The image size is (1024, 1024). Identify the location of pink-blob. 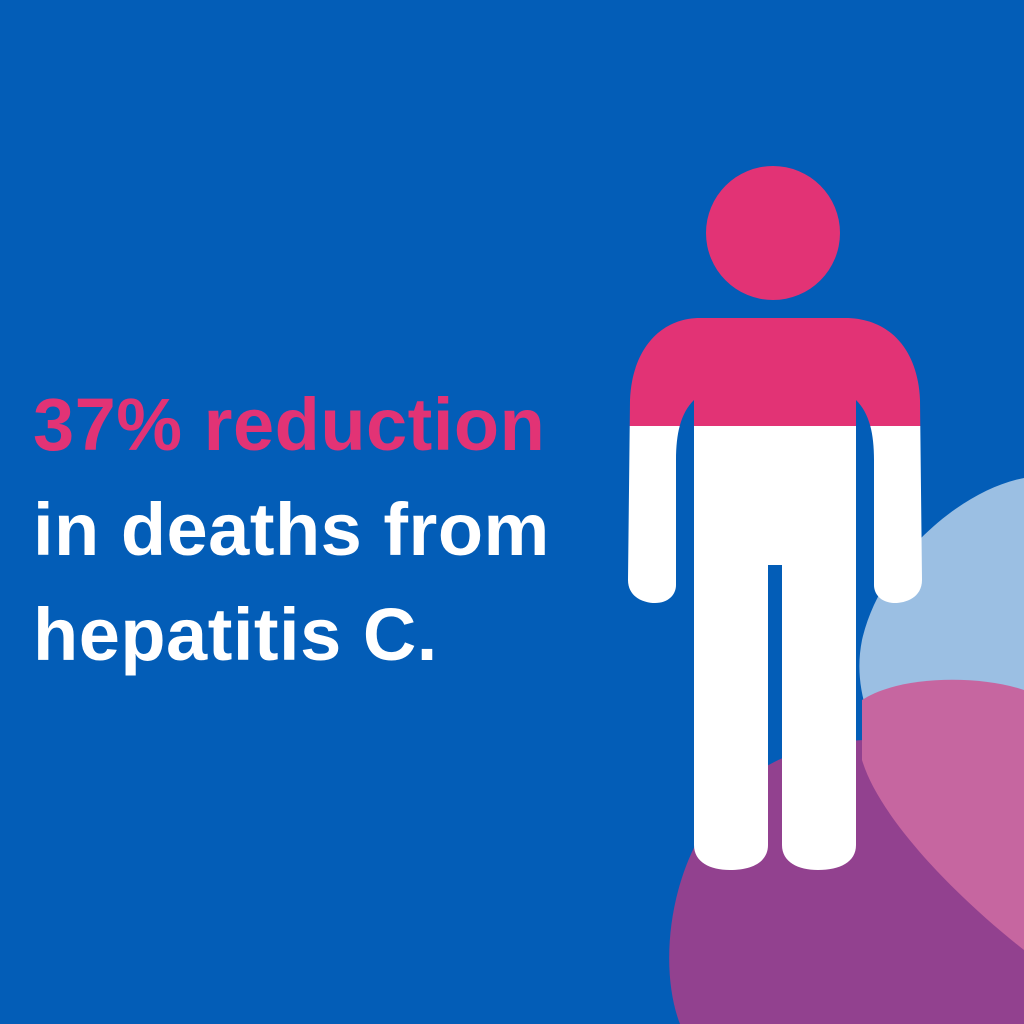
(943, 814).